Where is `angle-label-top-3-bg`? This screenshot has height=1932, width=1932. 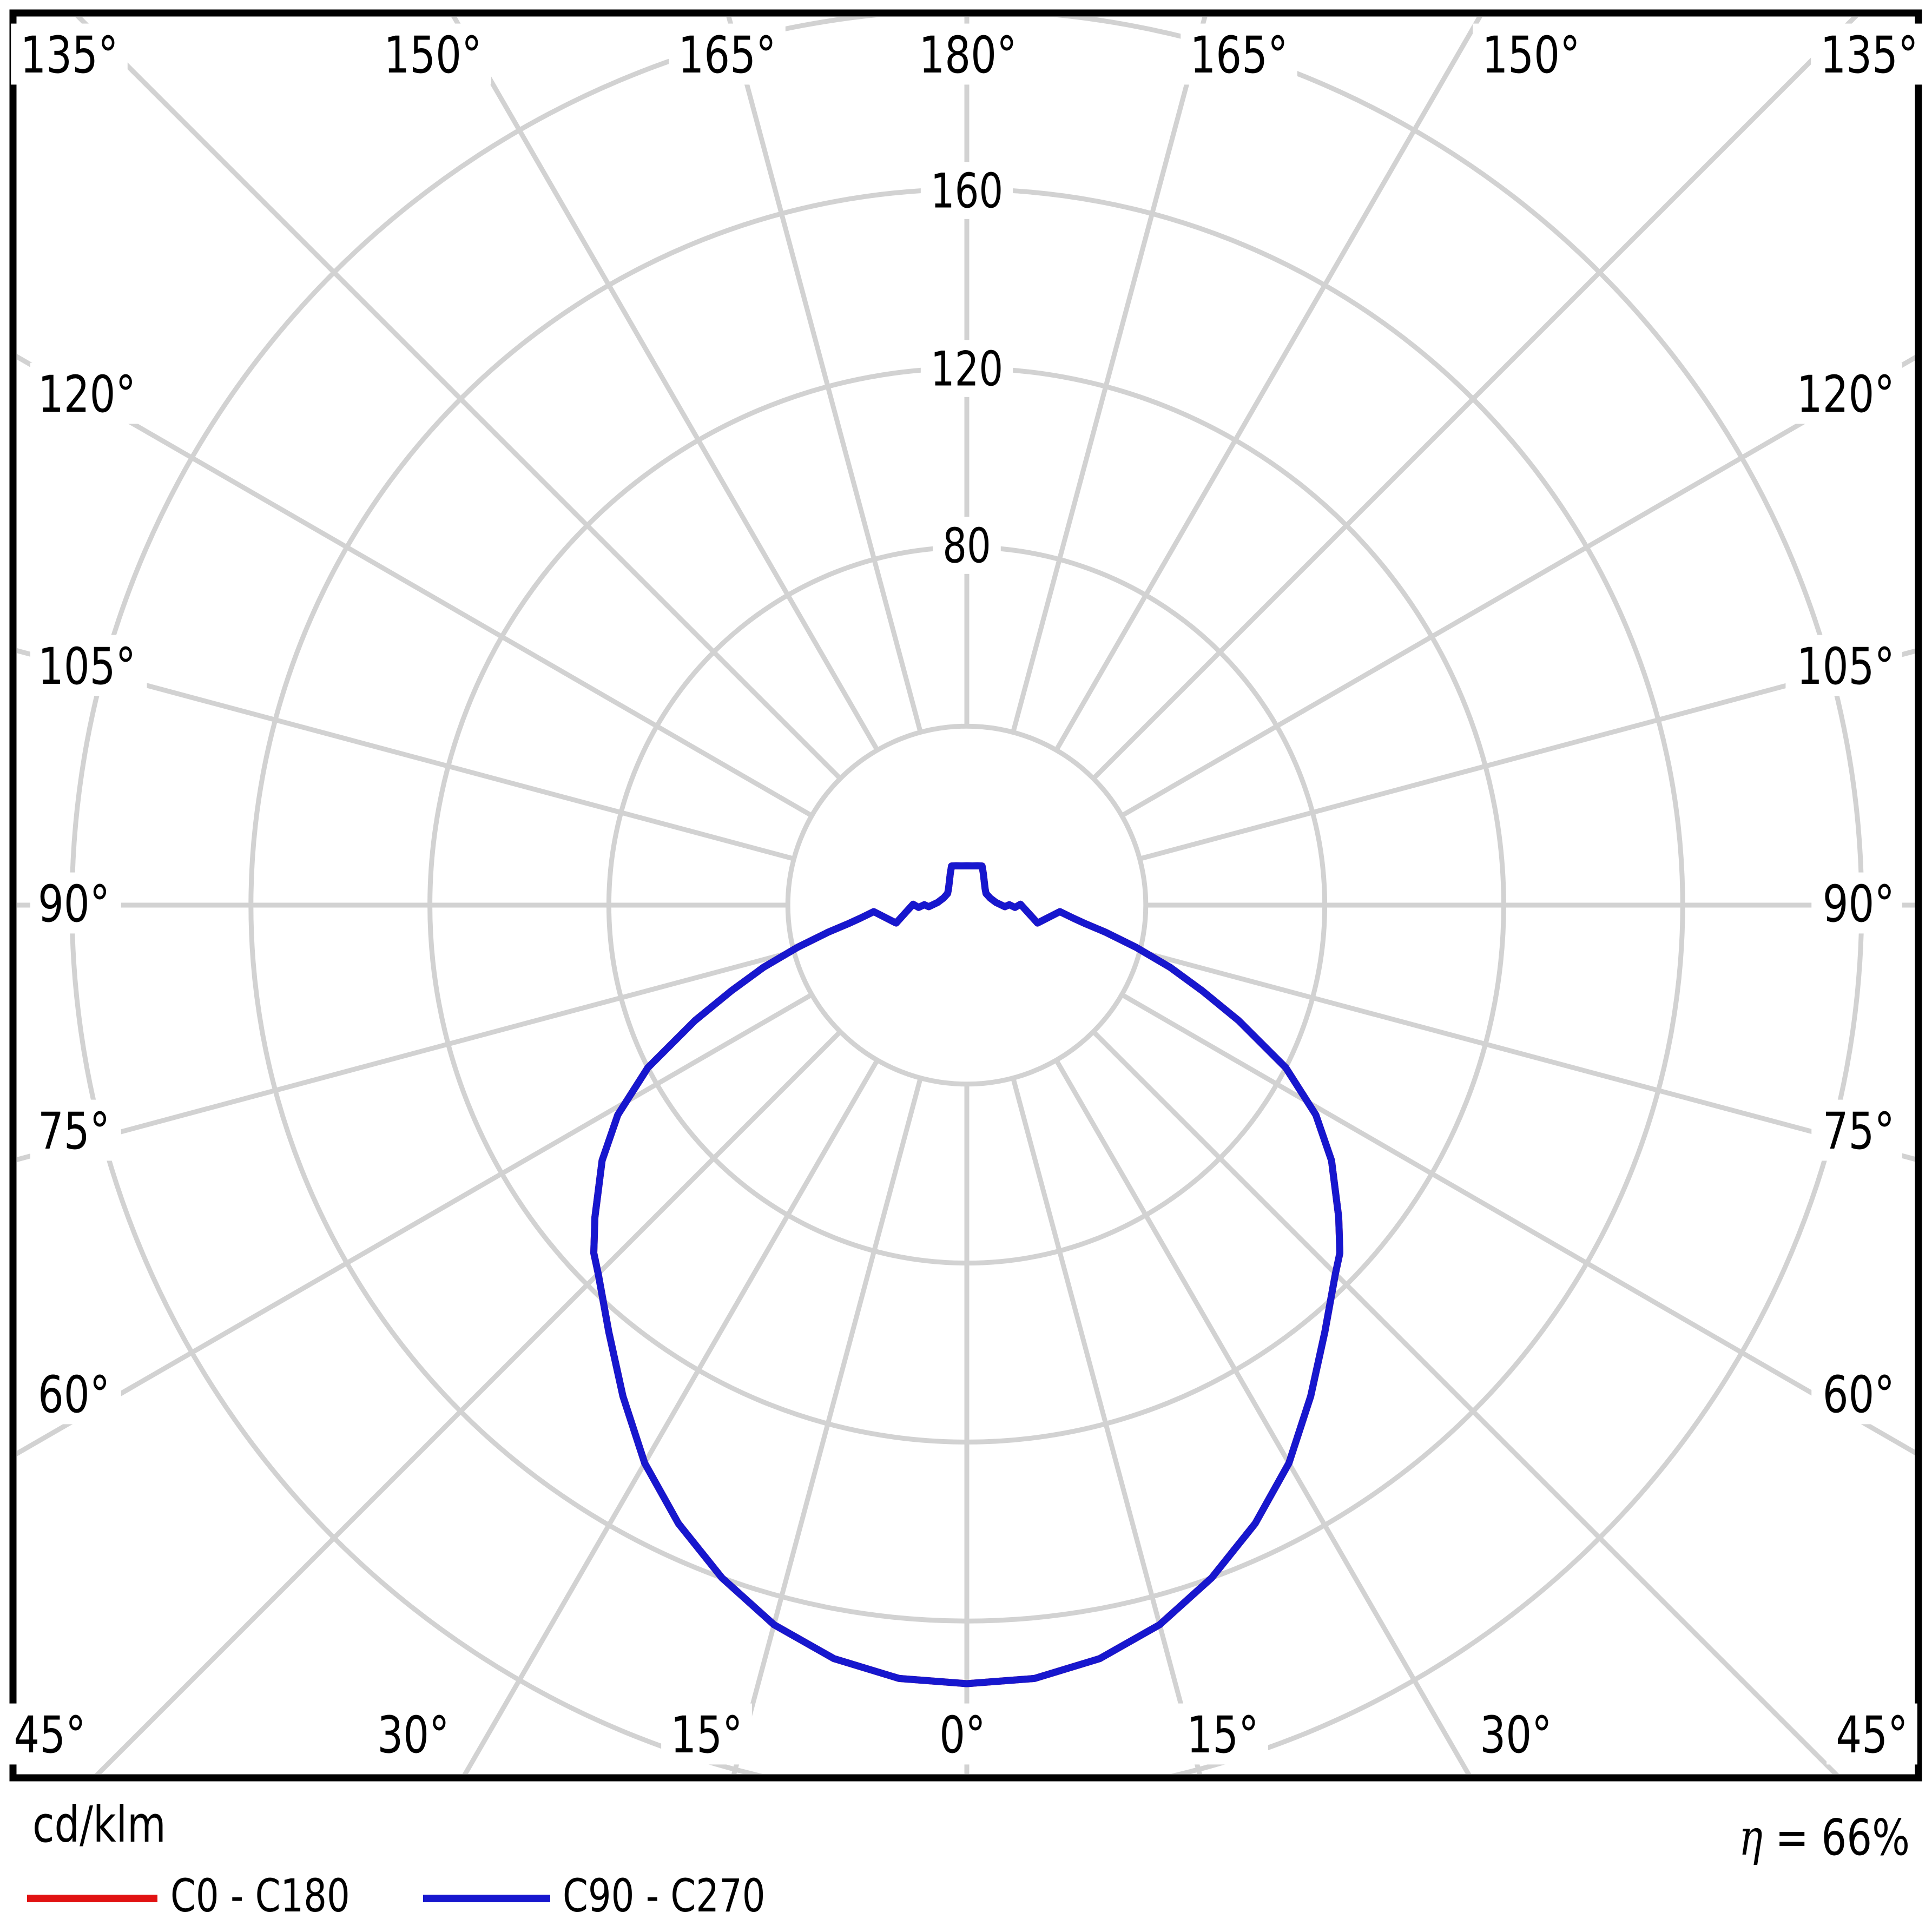 angle-label-top-3-bg is located at coordinates (967, 54).